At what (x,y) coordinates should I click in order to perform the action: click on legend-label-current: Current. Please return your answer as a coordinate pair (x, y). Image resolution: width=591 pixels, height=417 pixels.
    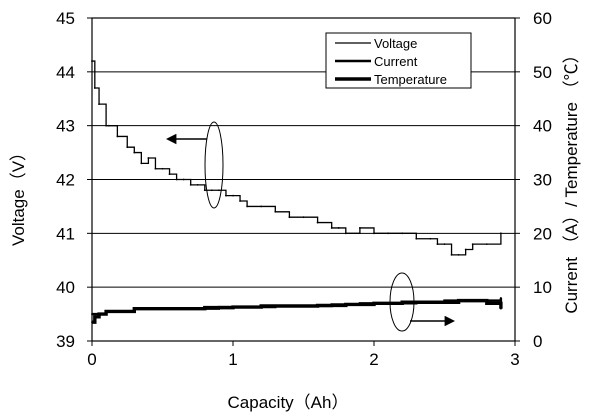
    Looking at the image, I should click on (396, 61).